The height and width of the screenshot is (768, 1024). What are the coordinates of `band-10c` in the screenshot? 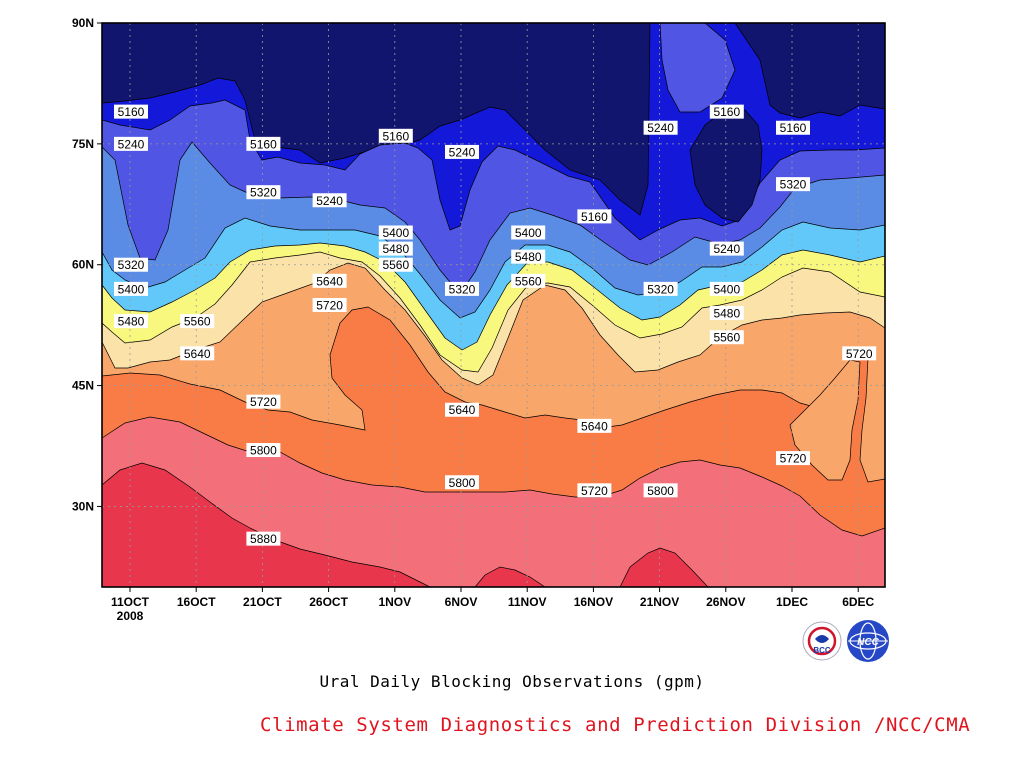 It's located at (664, 567).